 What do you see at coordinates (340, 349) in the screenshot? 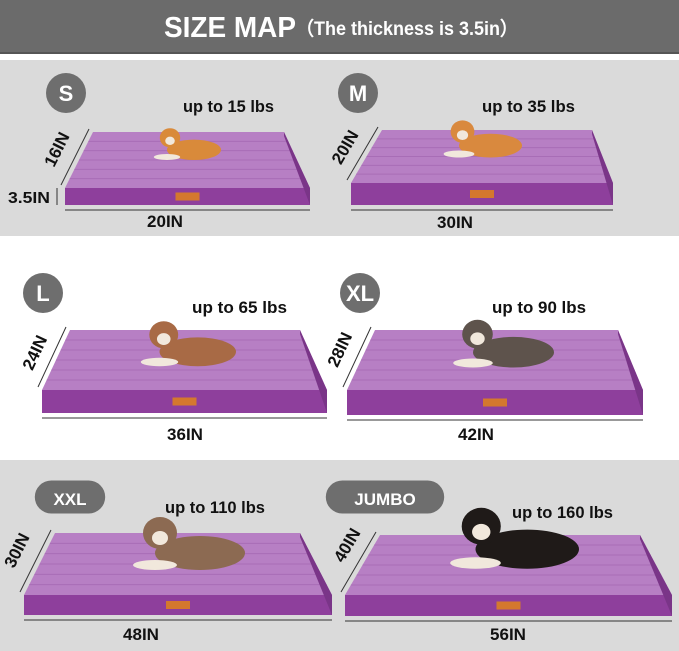
I see `depth-label: 28IN` at bounding box center [340, 349].